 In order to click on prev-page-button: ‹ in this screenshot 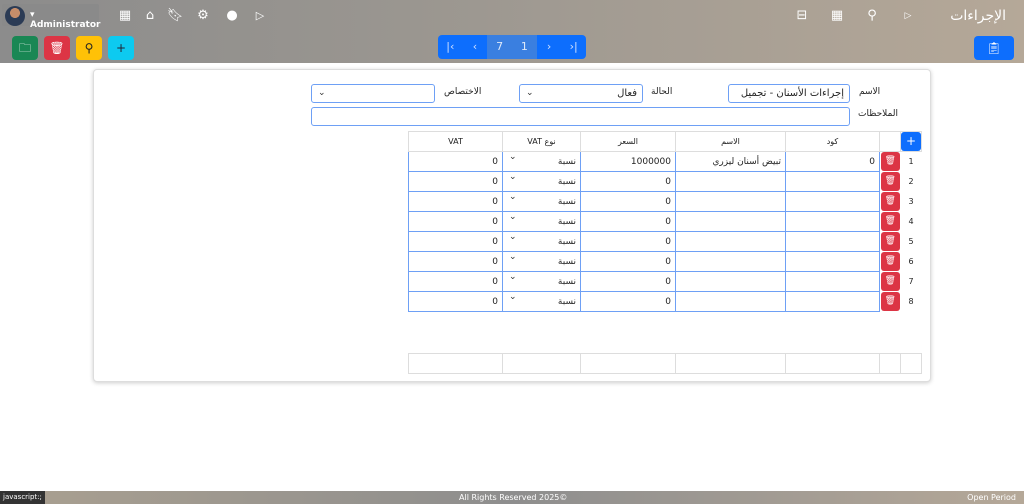, I will do `click(475, 46)`.